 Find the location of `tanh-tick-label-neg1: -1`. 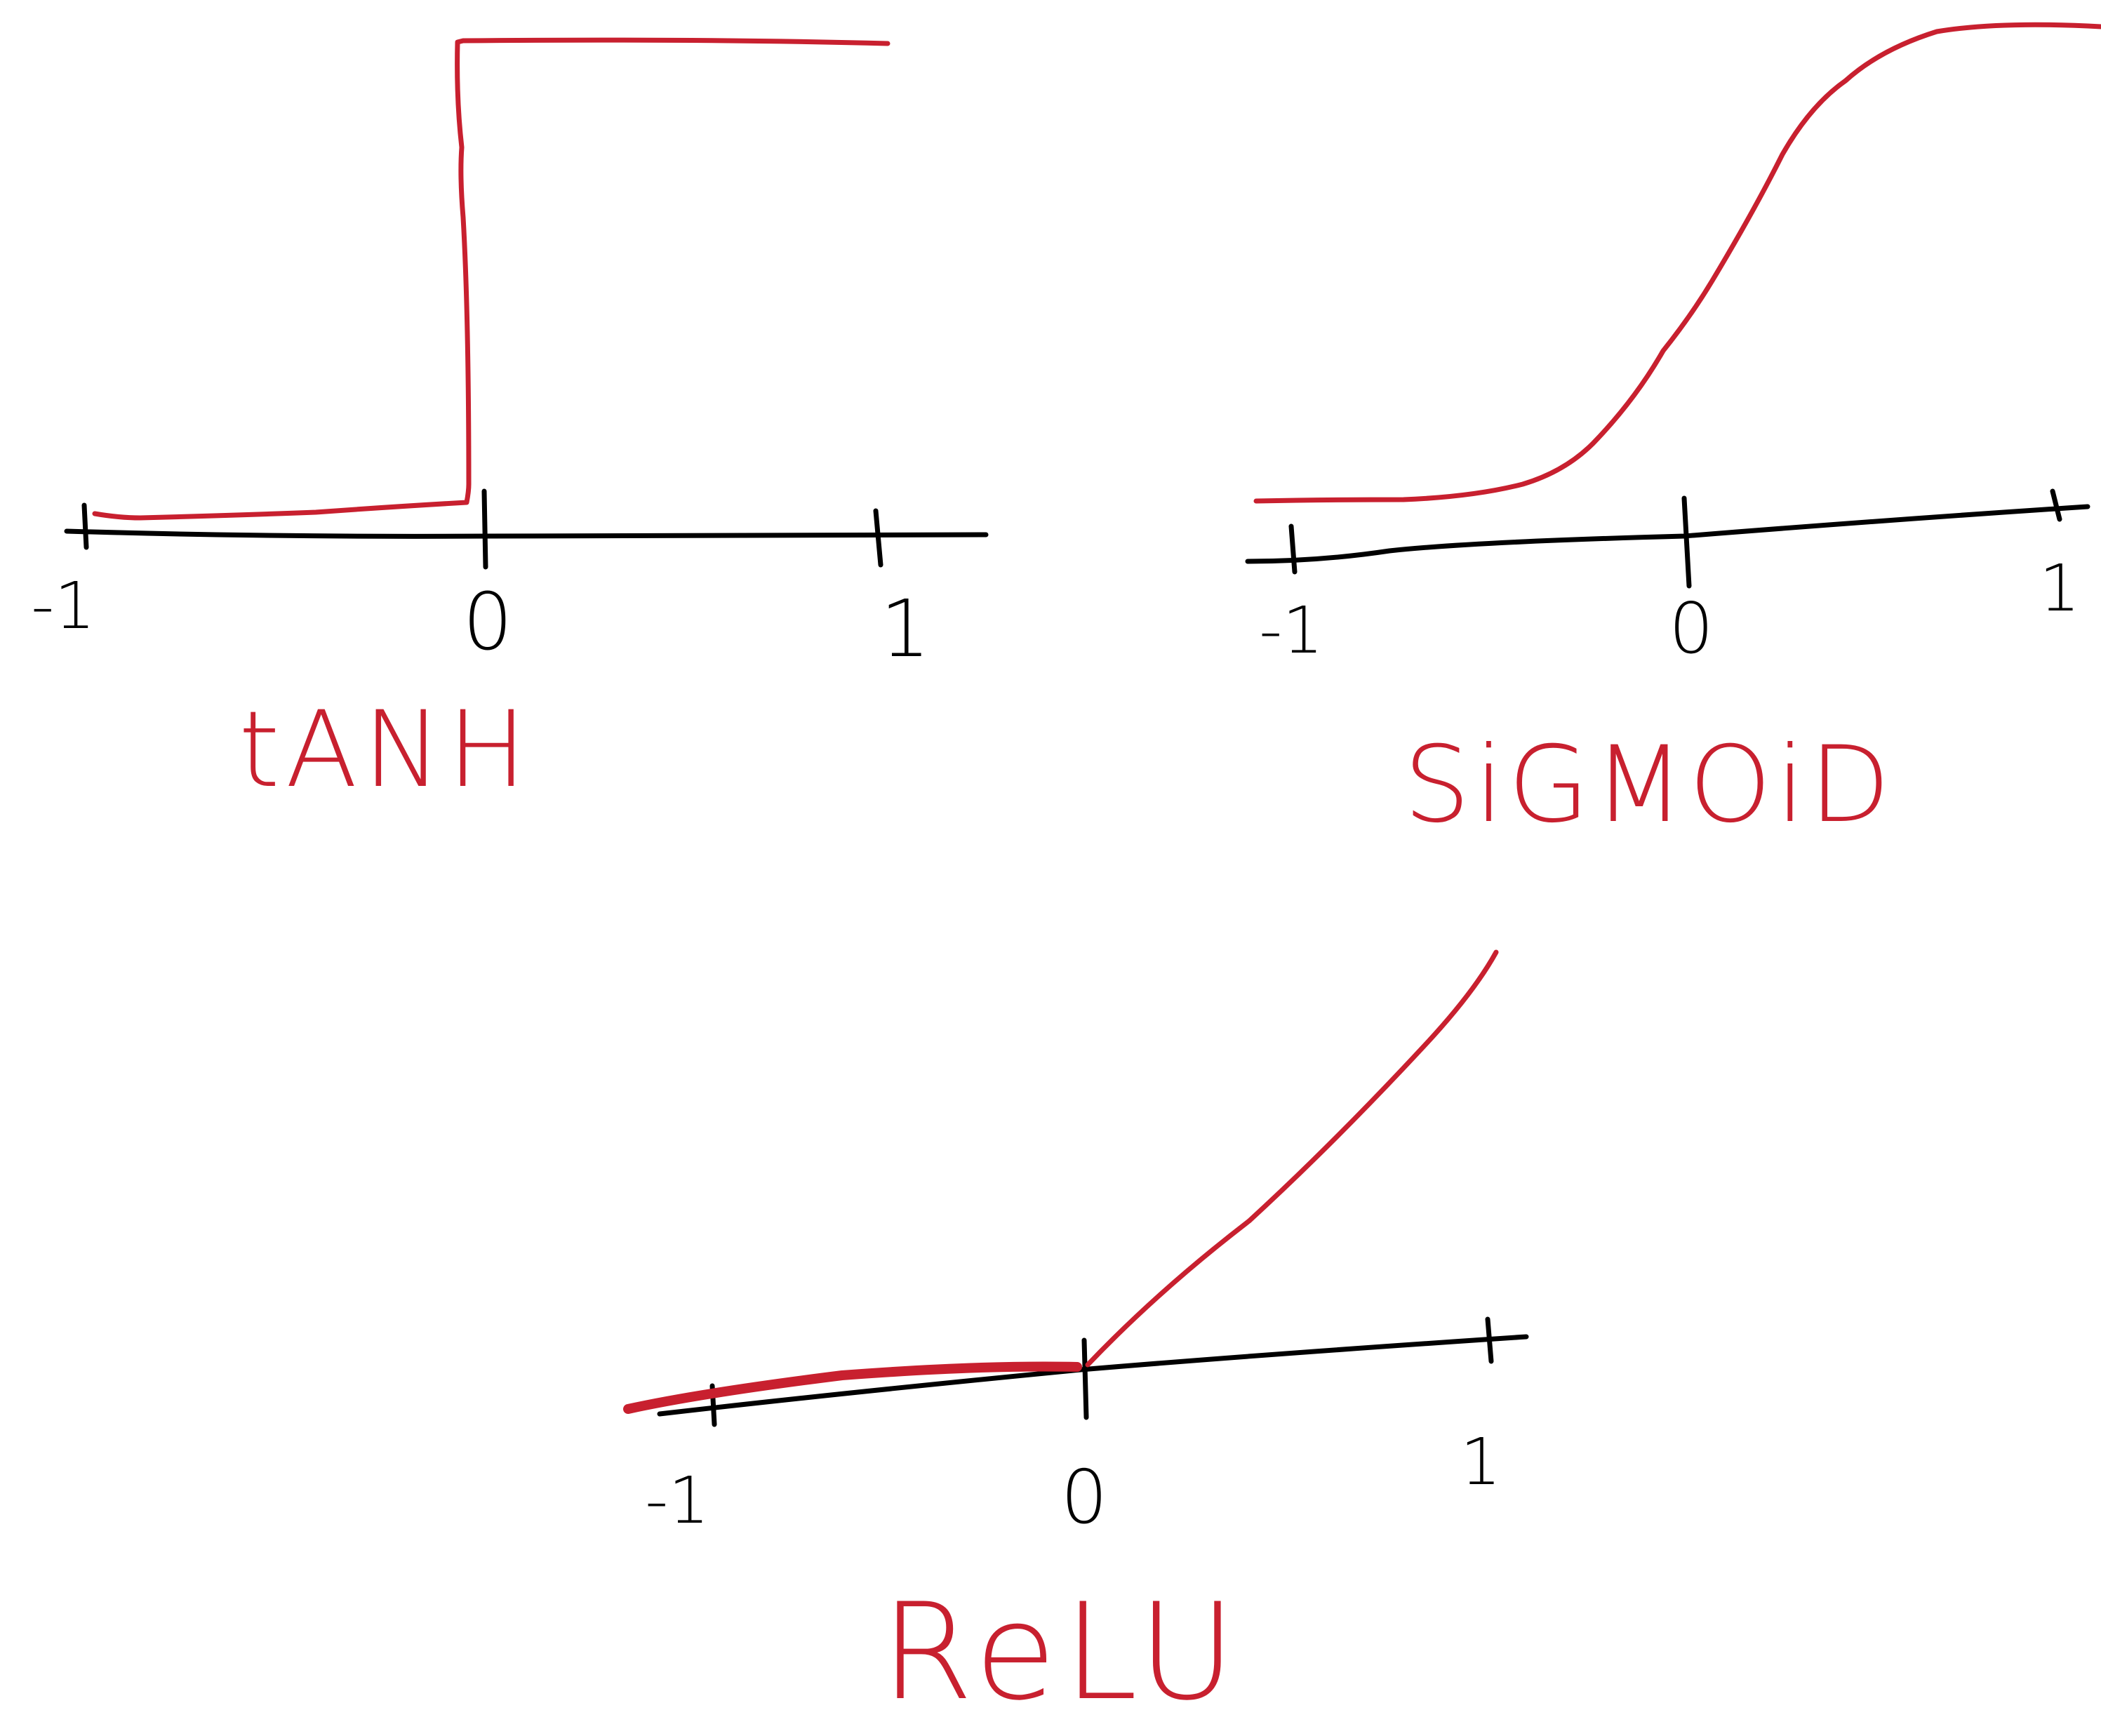

tanh-tick-label-neg1: -1 is located at coordinates (63, 605).